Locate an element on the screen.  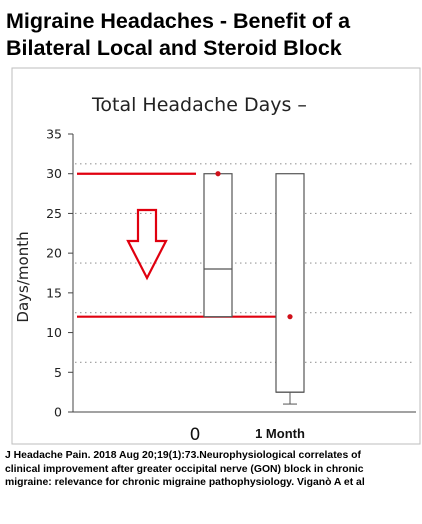
x-category-labels: 0 1 Month is located at coordinates (247, 435).